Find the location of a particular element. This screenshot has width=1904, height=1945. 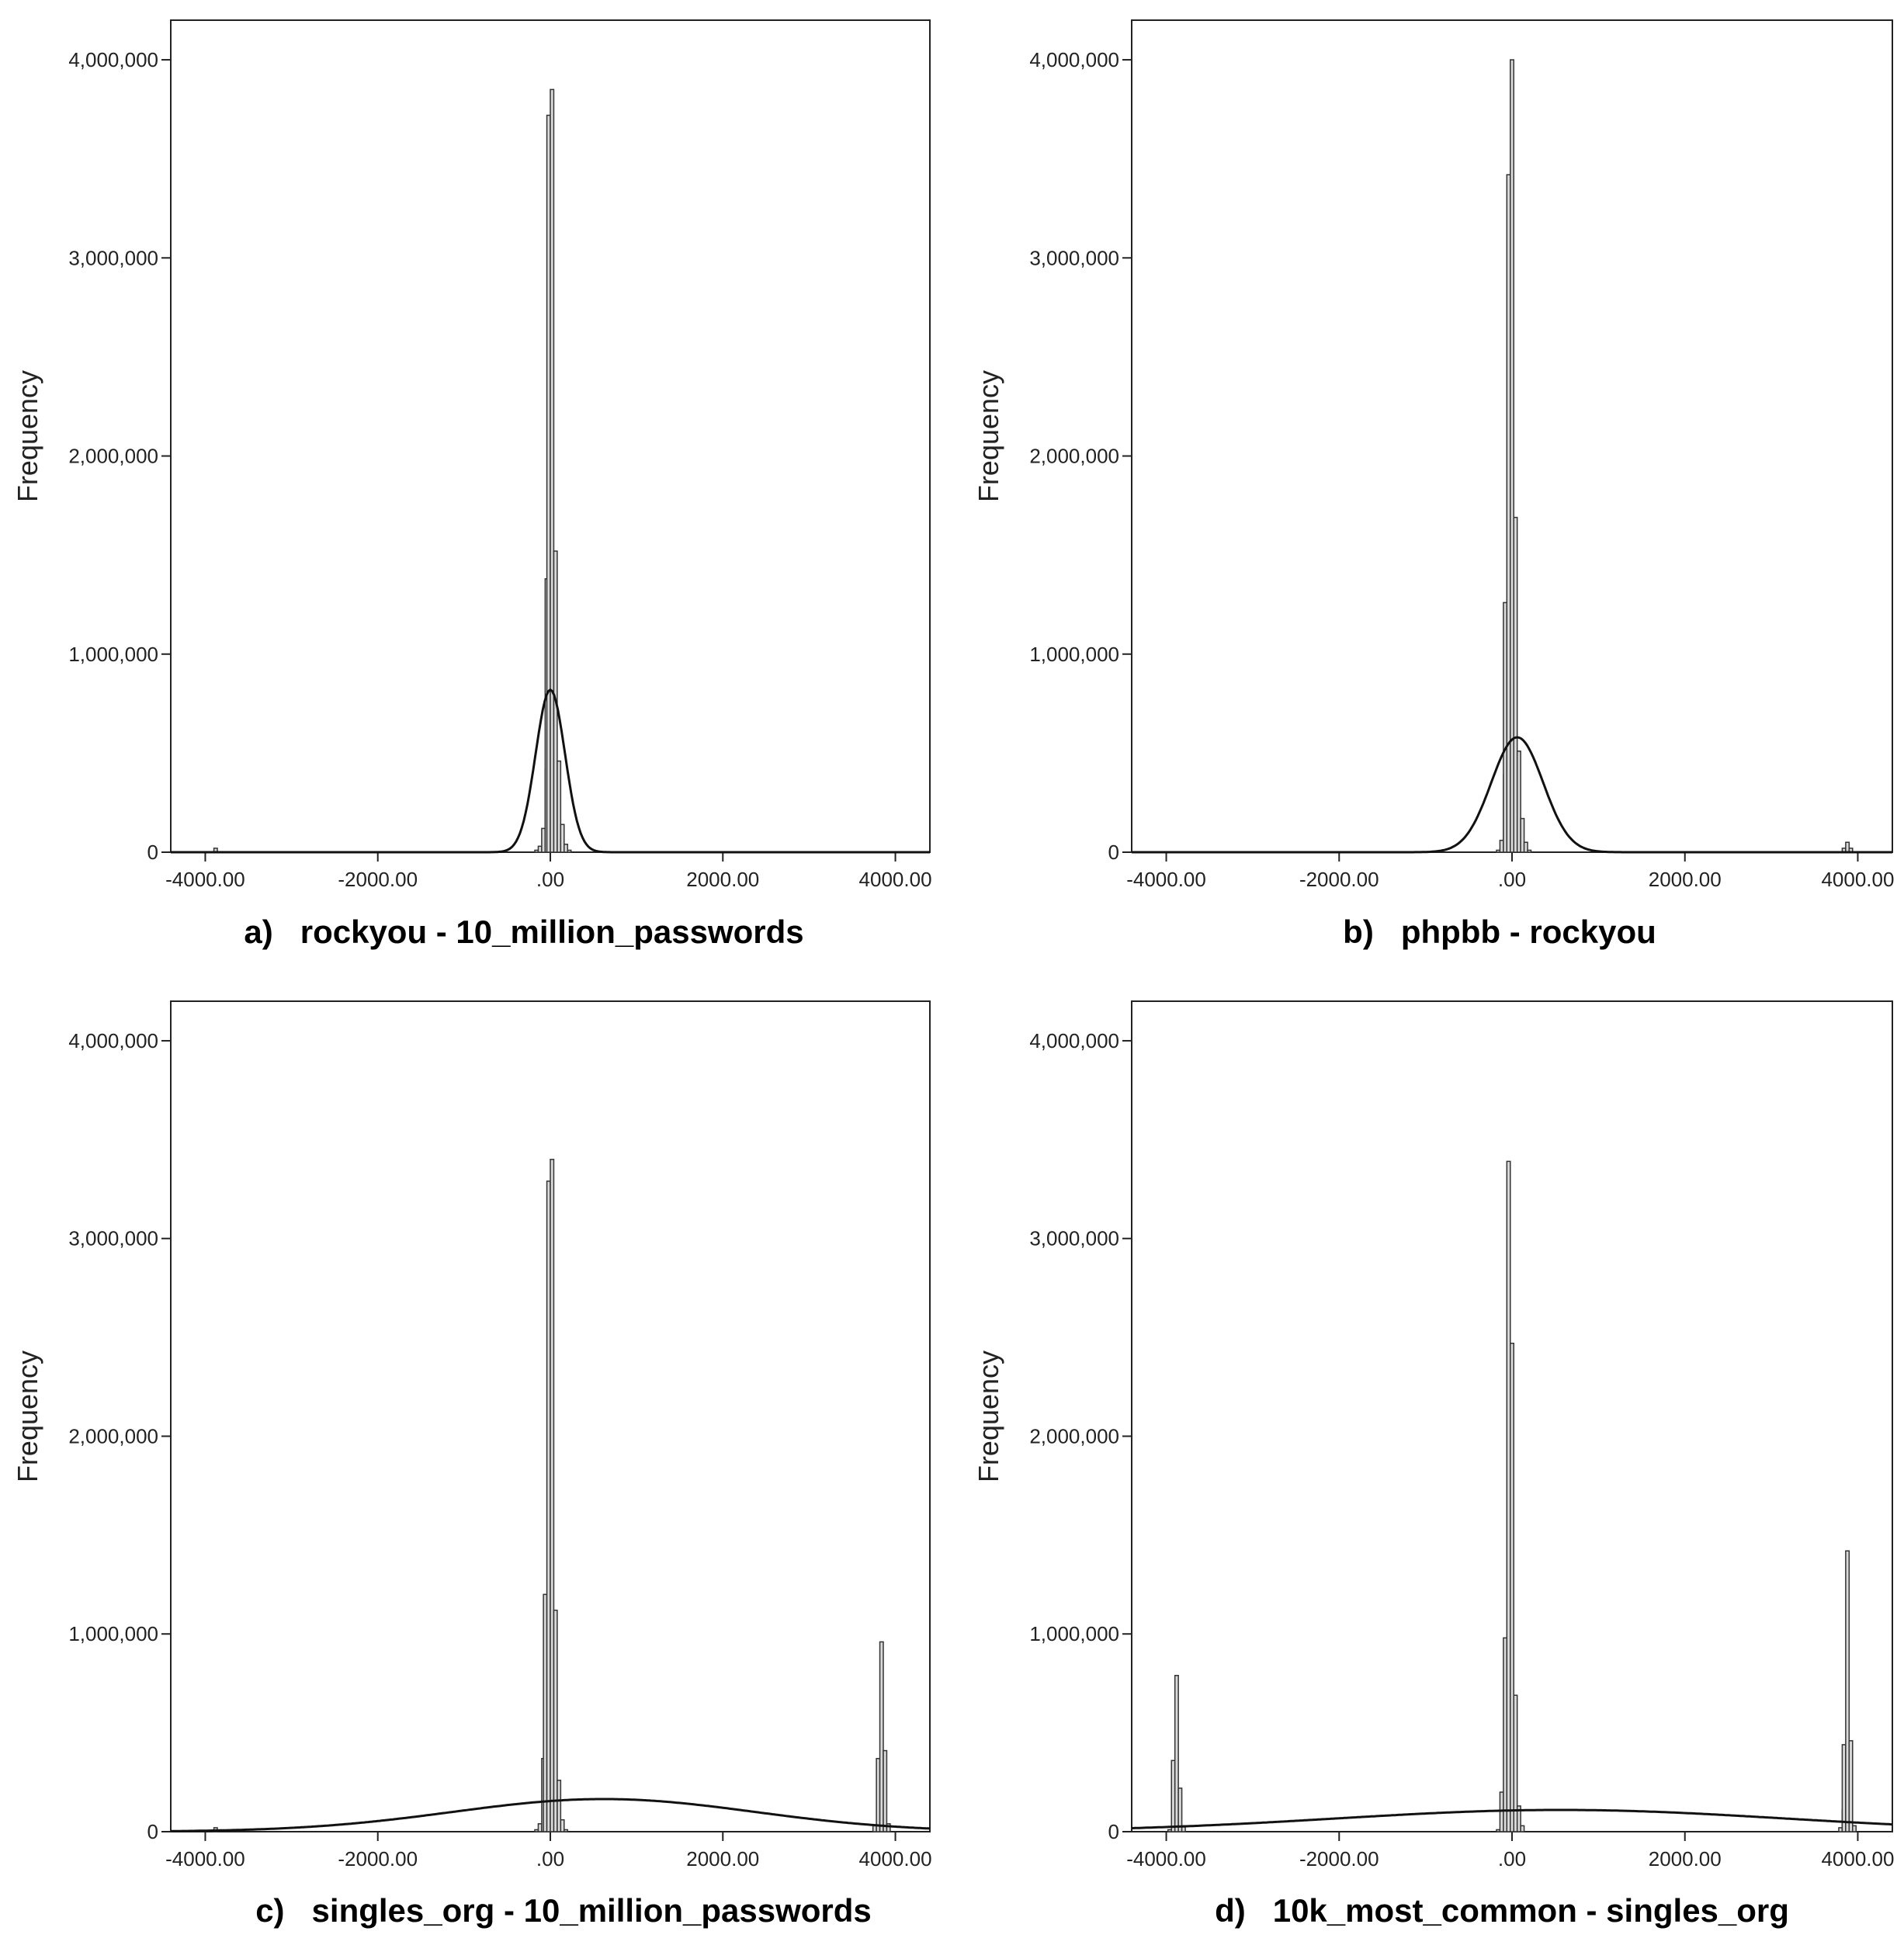

panel-caption: d) 10k_most_common - singles_org is located at coordinates (1502, 1910).